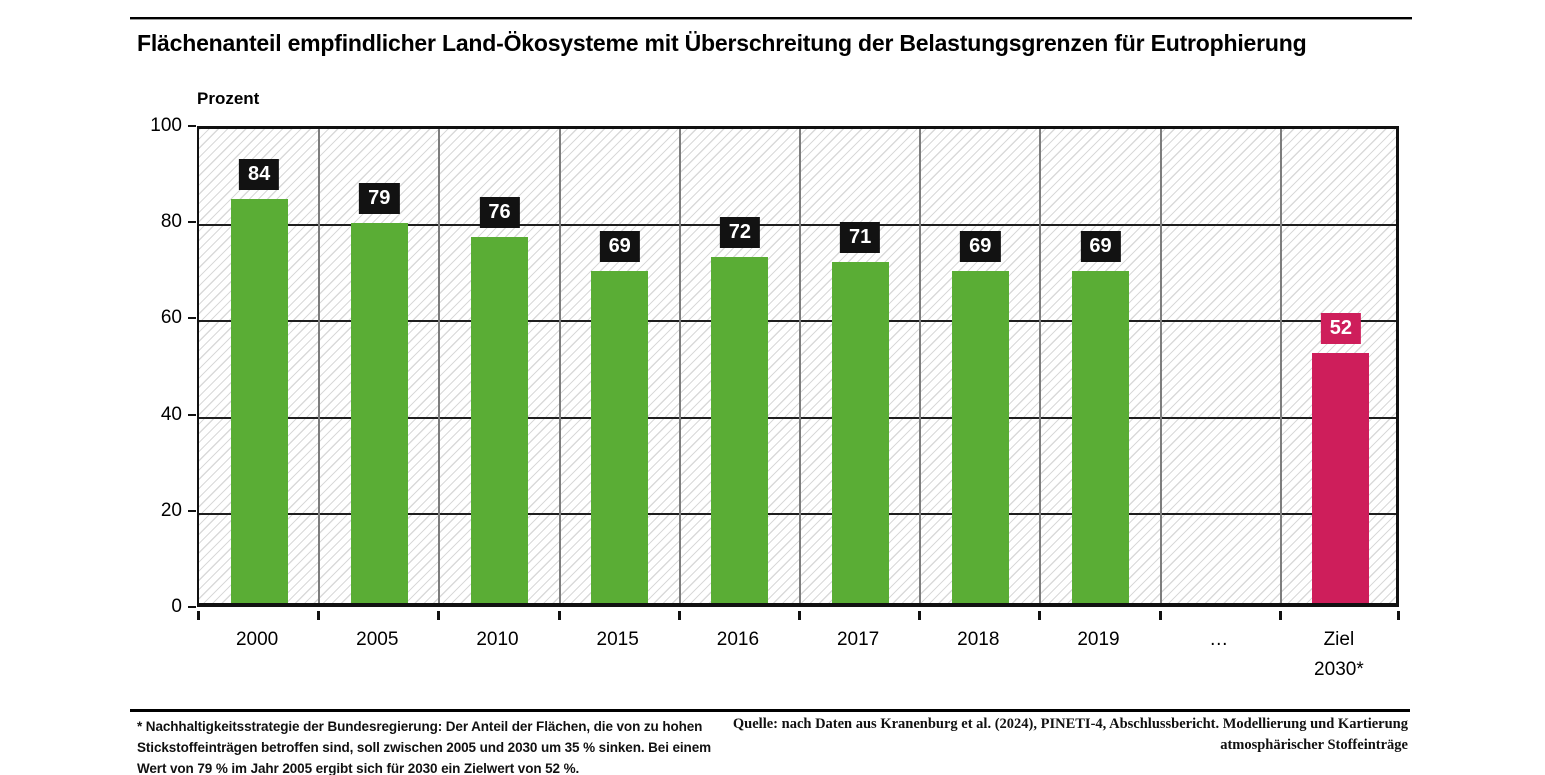  Describe the element at coordinates (228, 98) in the screenshot. I see `y-axis-unit-label: Prozent` at that location.